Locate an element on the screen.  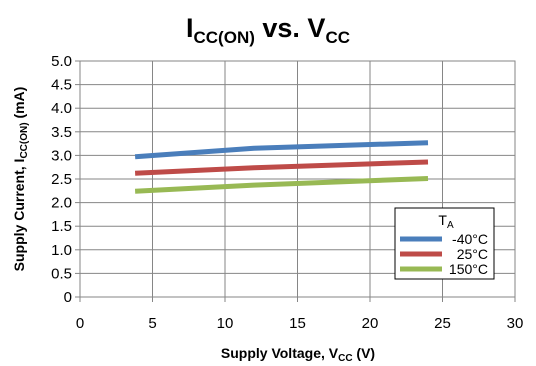
title-sub-cc: CC is located at coordinates (337, 37).